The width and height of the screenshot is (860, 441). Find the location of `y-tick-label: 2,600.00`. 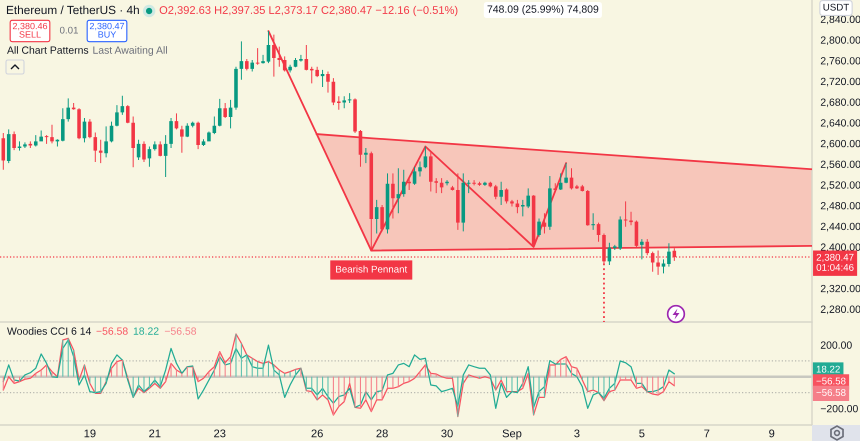

y-tick-label: 2,600.00 is located at coordinates (840, 144).